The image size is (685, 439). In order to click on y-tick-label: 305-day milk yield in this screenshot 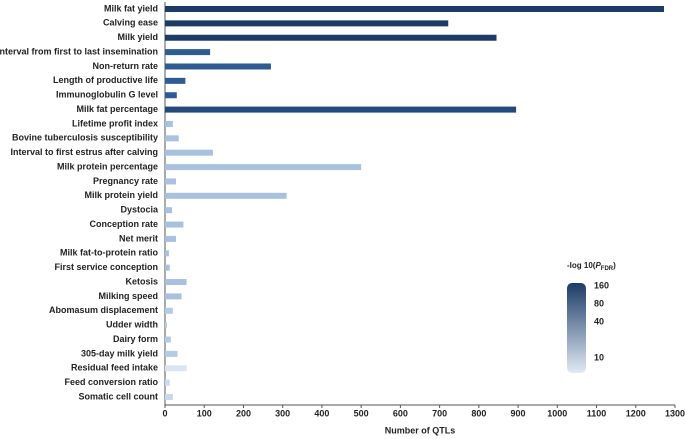, I will do `click(119, 353)`.